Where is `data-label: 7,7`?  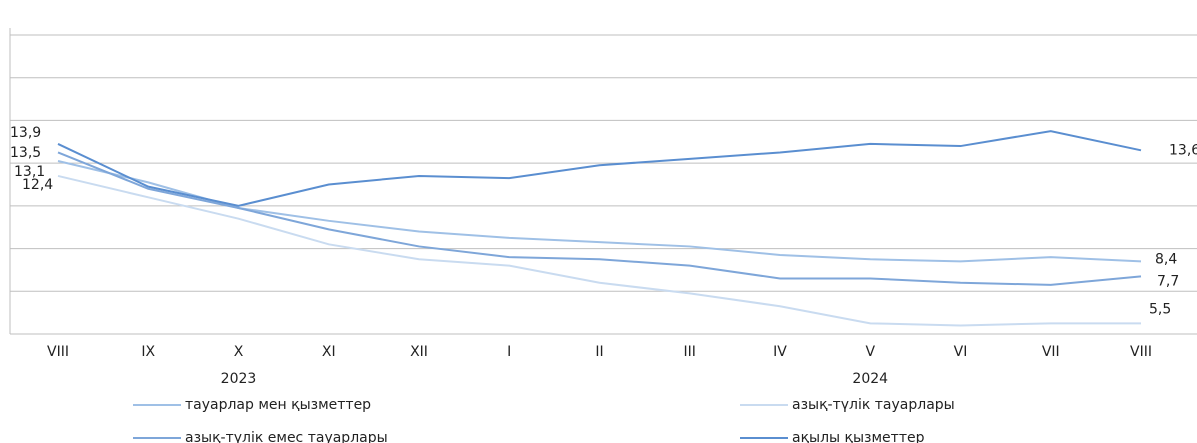 data-label: 7,7 is located at coordinates (1168, 281).